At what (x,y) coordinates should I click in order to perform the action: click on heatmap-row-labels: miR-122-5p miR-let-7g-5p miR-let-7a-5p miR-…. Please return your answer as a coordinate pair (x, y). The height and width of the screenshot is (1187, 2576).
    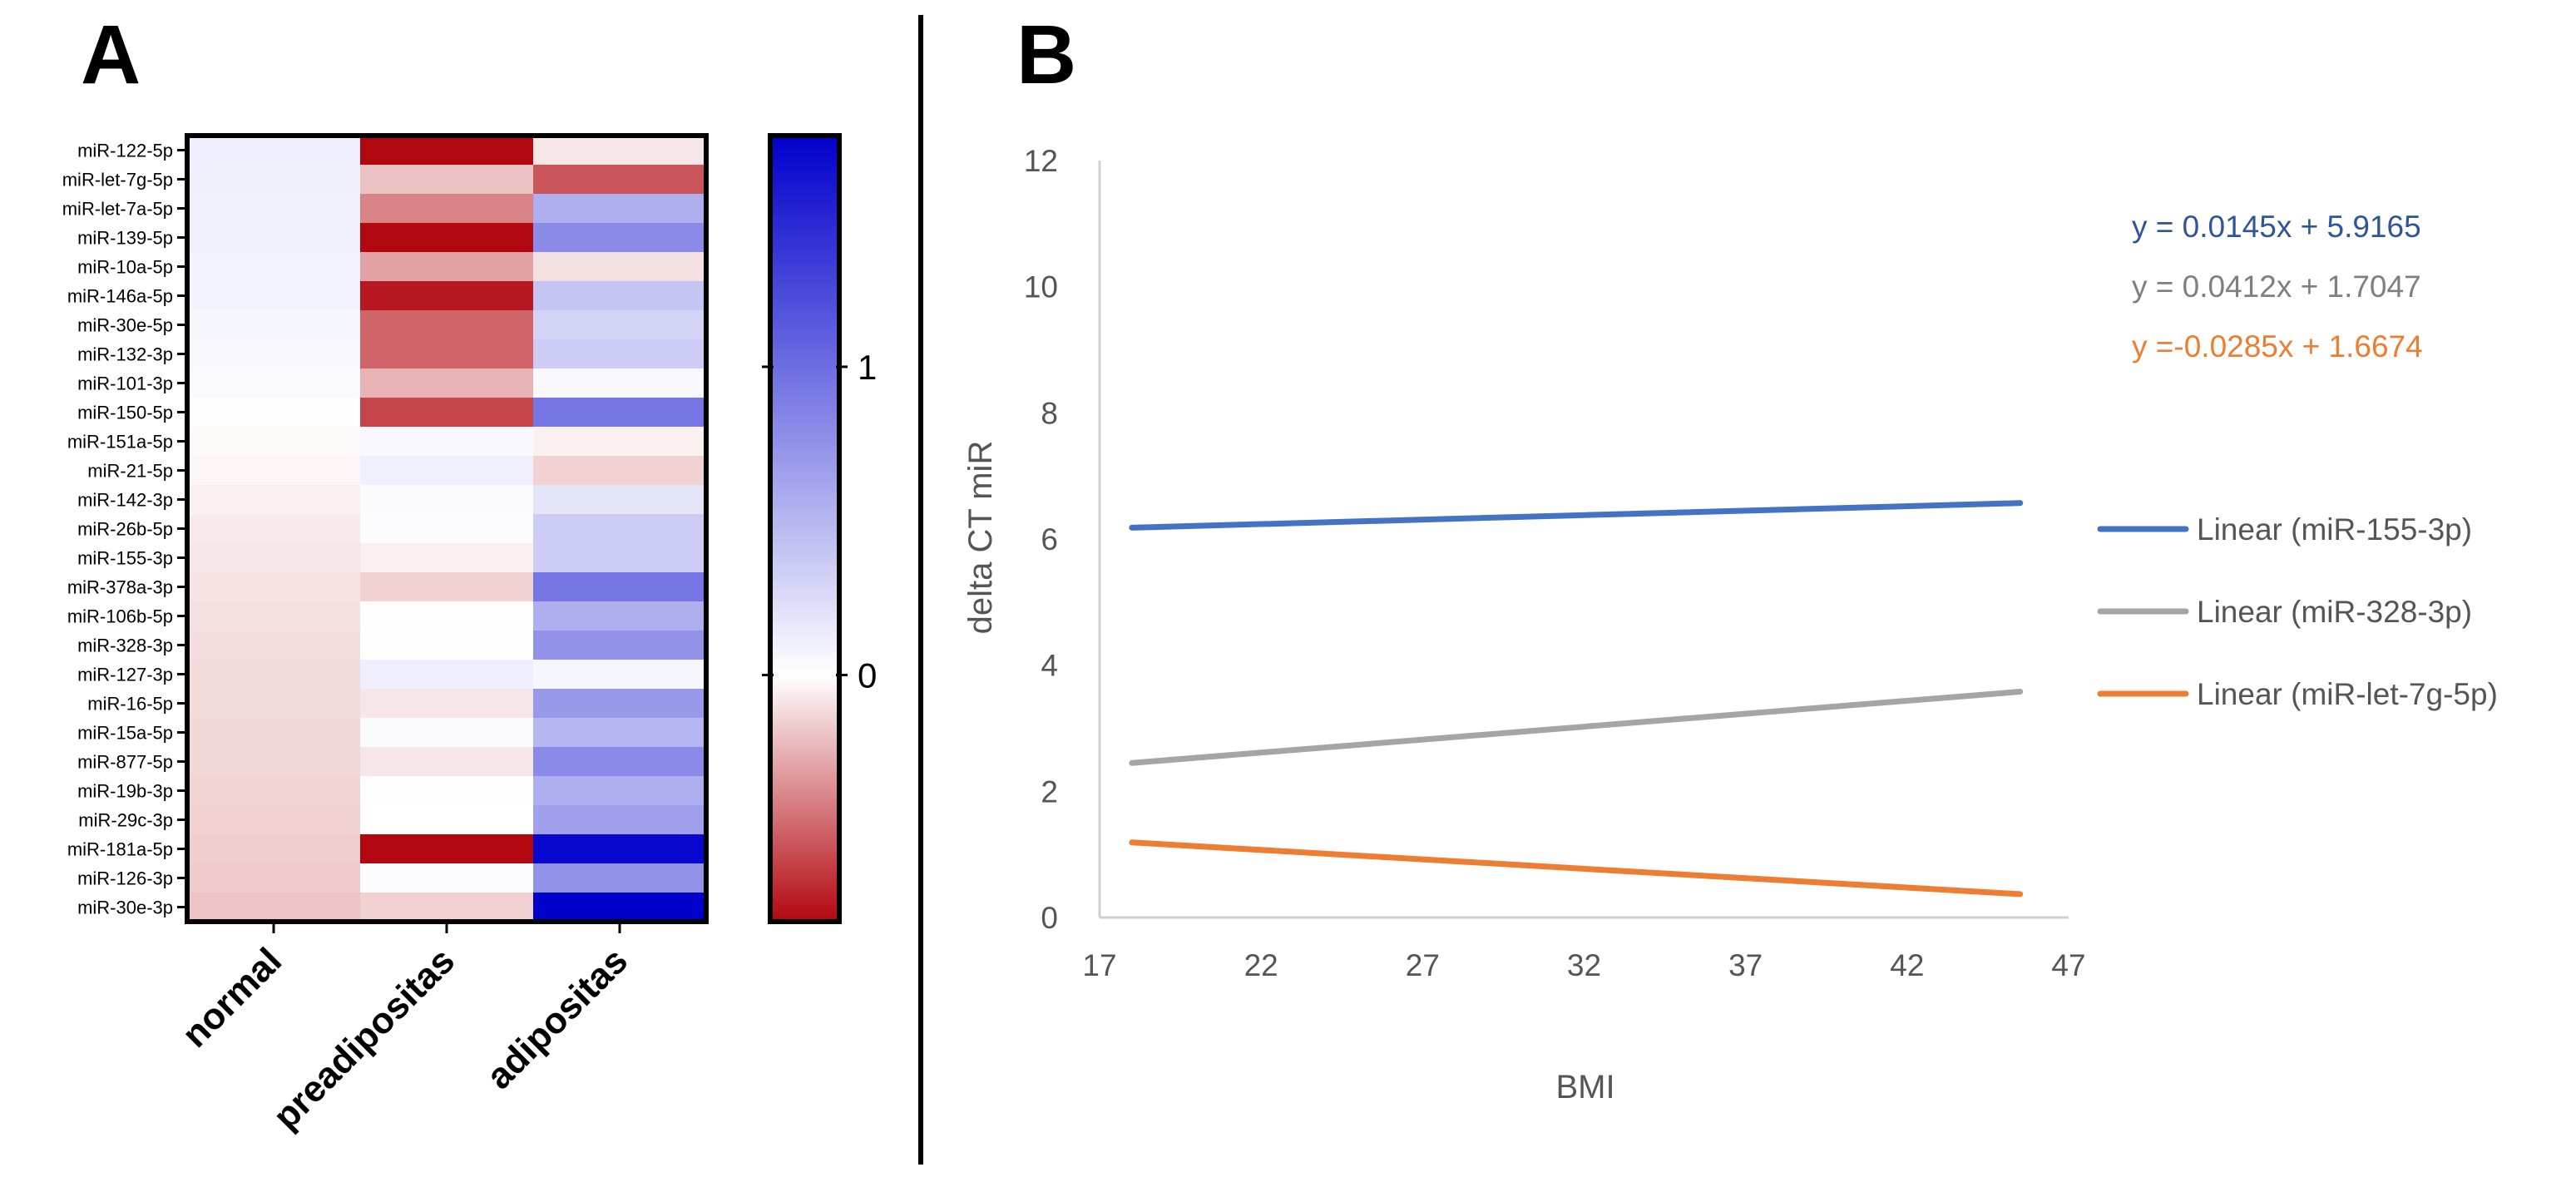
    Looking at the image, I should click on (125, 529).